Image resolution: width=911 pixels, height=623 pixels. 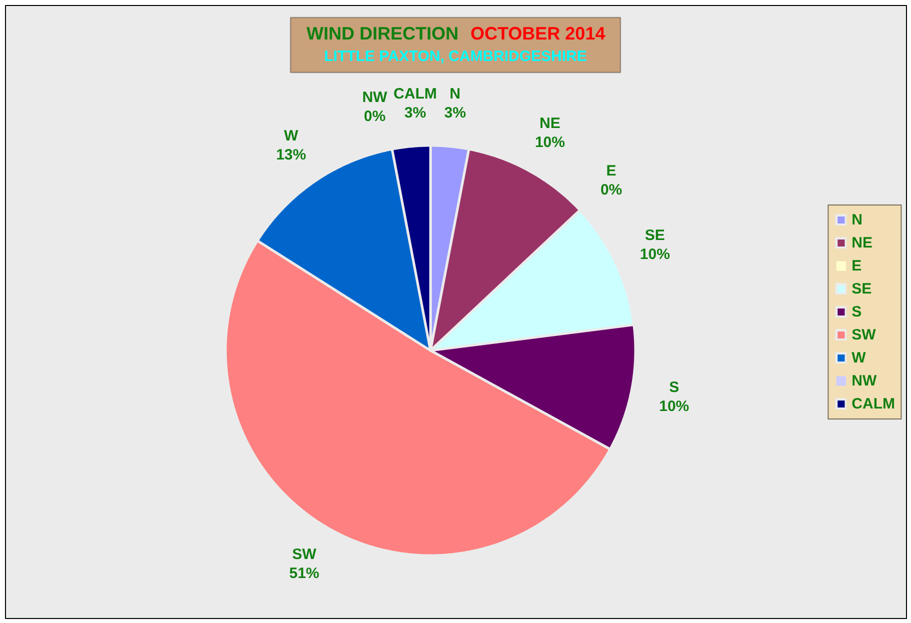 I want to click on category-label: E, so click(x=611, y=171).